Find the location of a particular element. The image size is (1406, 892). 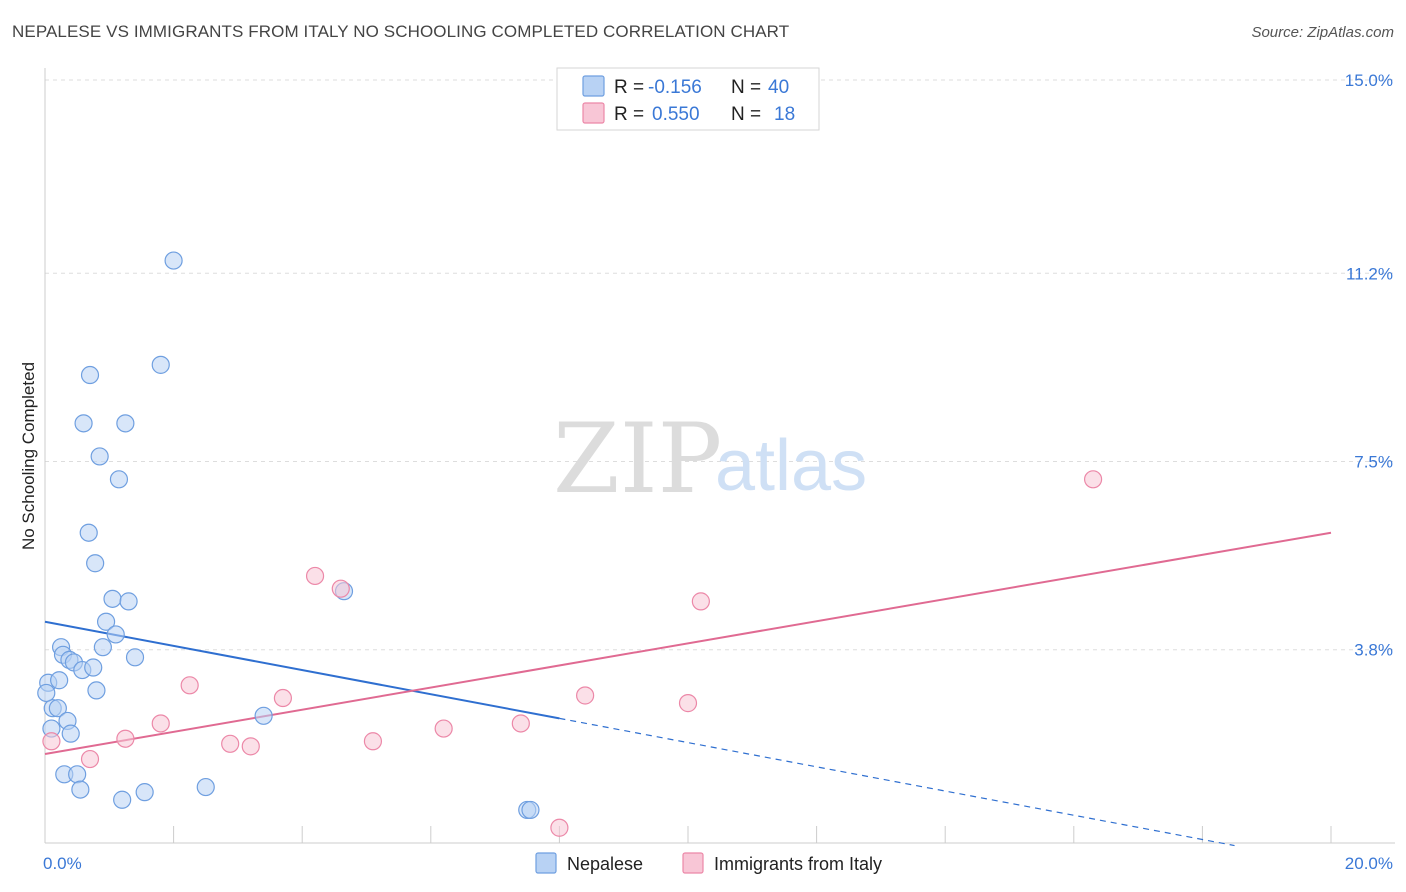

legend-r-value-italy: 0.550 is located at coordinates (676, 114).